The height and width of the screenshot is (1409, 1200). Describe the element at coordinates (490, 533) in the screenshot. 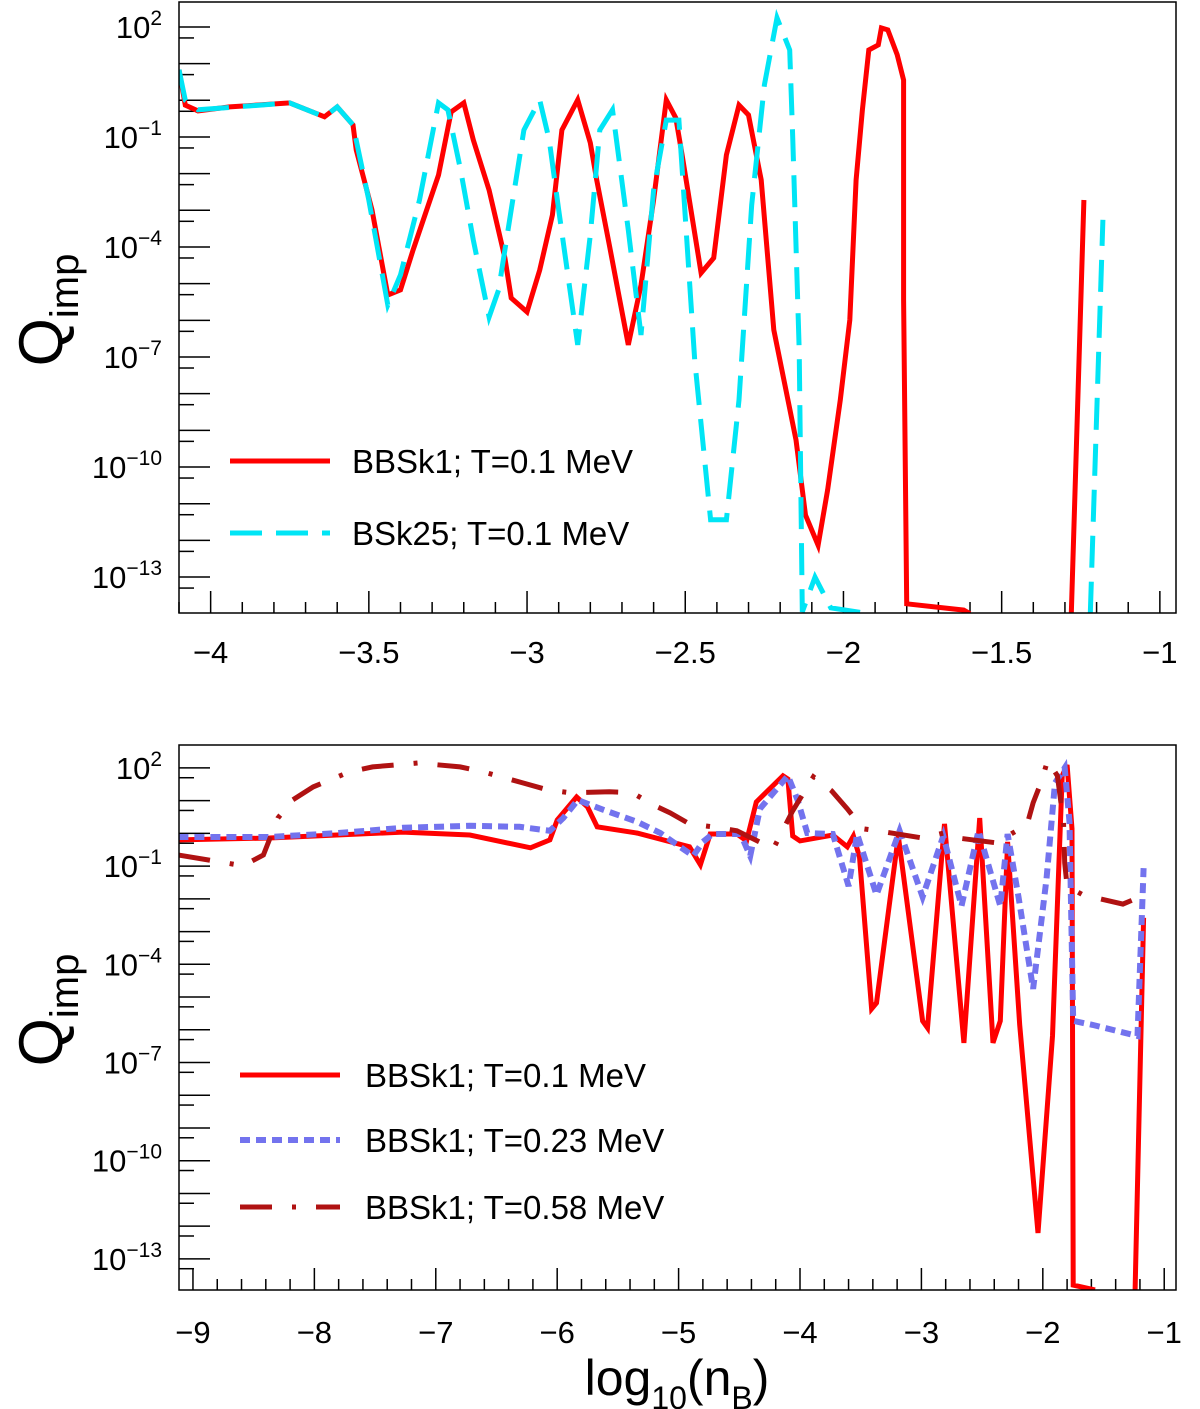

I see `legend-label-1: BSk25; T=0.1 MeV` at that location.